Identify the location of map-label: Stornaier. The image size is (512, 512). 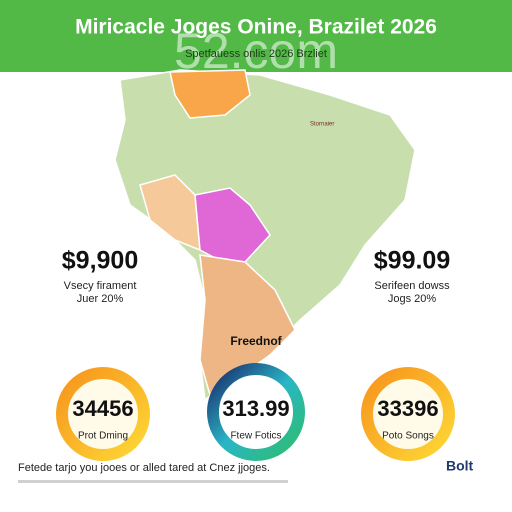
(322, 125).